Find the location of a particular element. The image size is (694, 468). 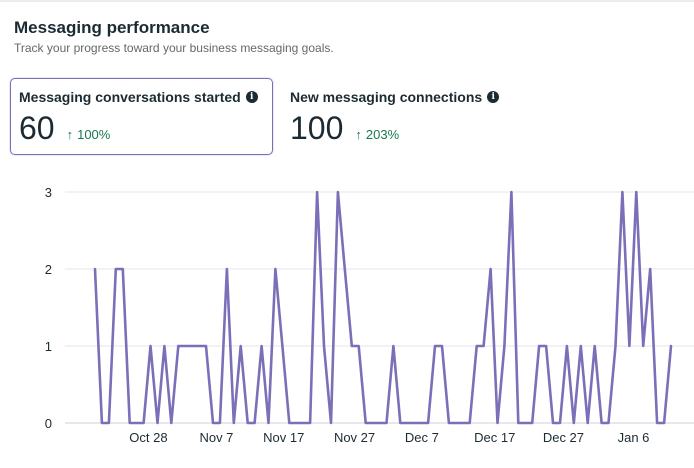

y-tick-label: 1 is located at coordinates (48, 346).